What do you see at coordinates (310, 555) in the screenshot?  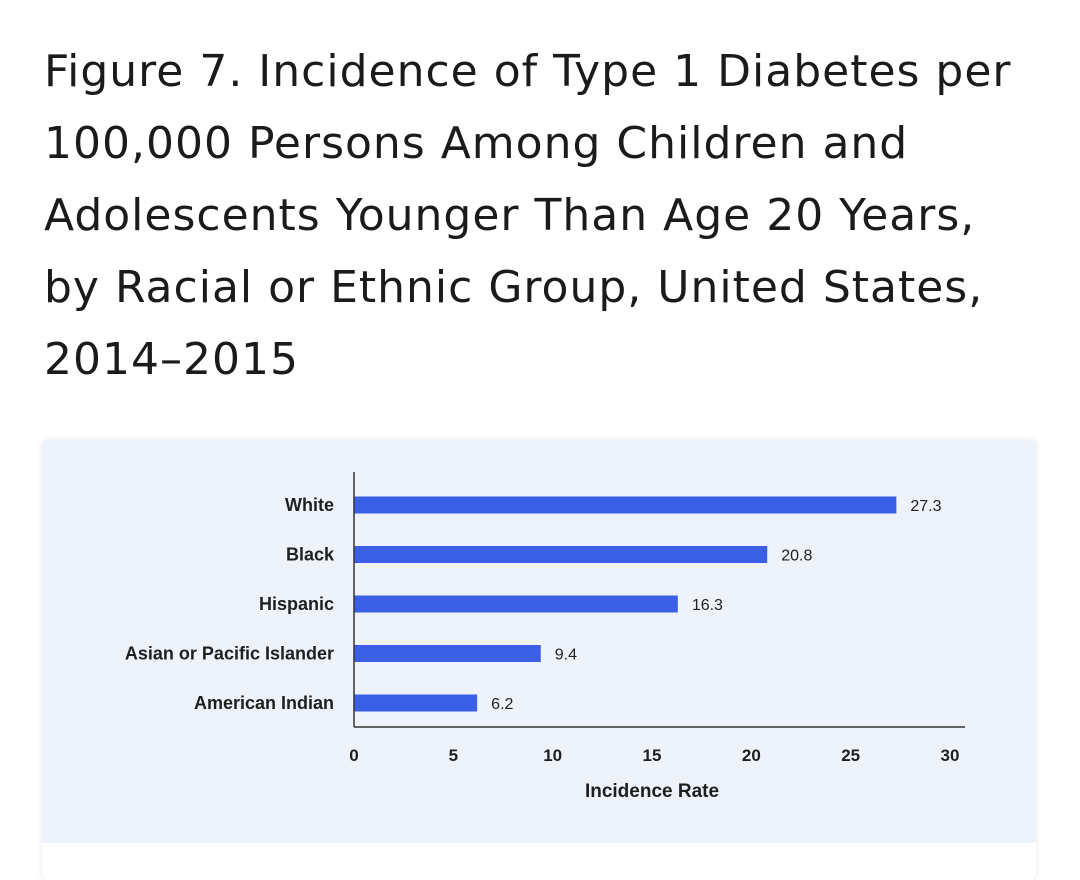 I see `category-label: Black` at bounding box center [310, 555].